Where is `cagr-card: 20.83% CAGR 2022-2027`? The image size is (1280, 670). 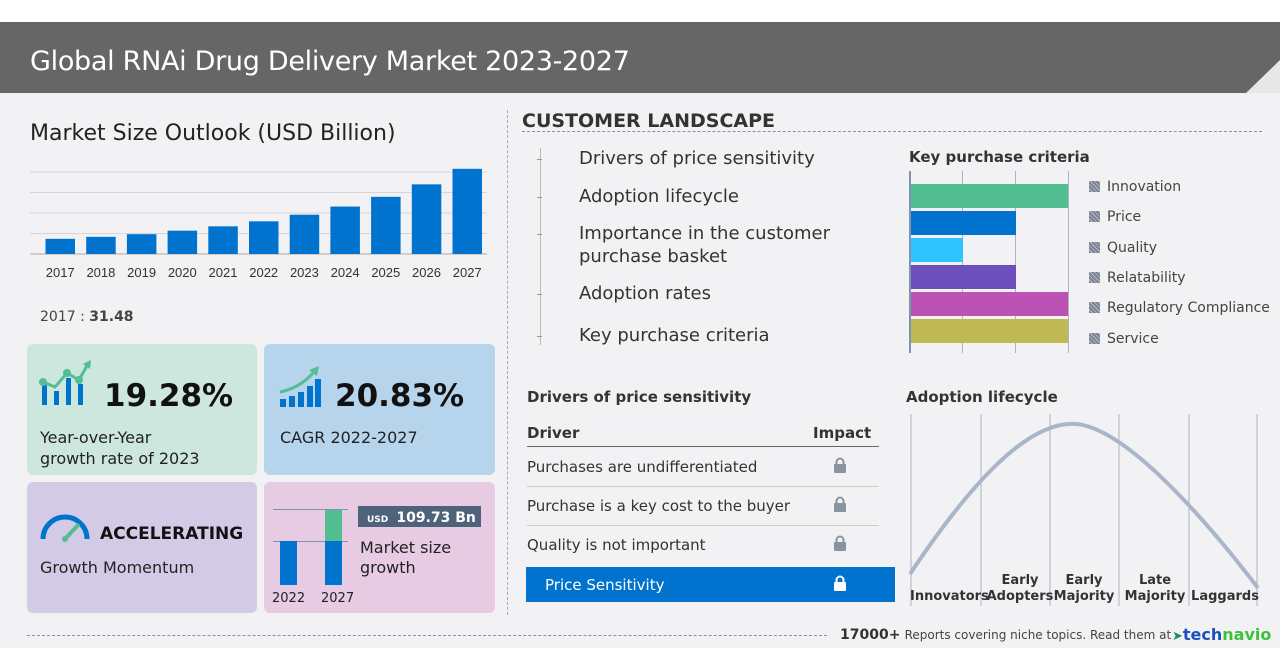 cagr-card: 20.83% CAGR 2022-2027 is located at coordinates (379, 409).